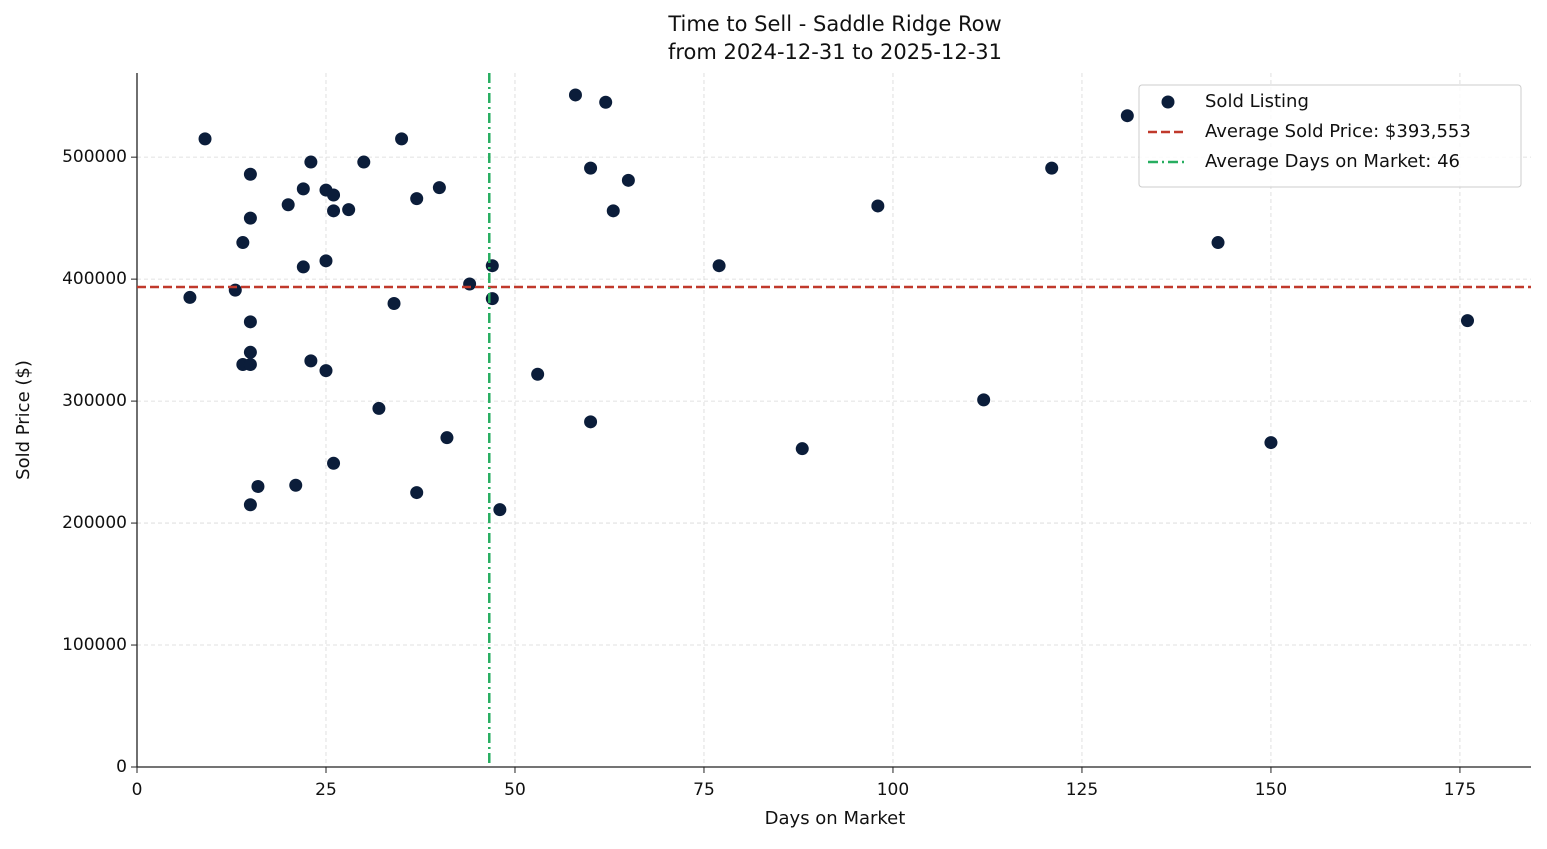 The image size is (1547, 849). What do you see at coordinates (94, 157) in the screenshot?
I see `y-tick-label: 500000` at bounding box center [94, 157].